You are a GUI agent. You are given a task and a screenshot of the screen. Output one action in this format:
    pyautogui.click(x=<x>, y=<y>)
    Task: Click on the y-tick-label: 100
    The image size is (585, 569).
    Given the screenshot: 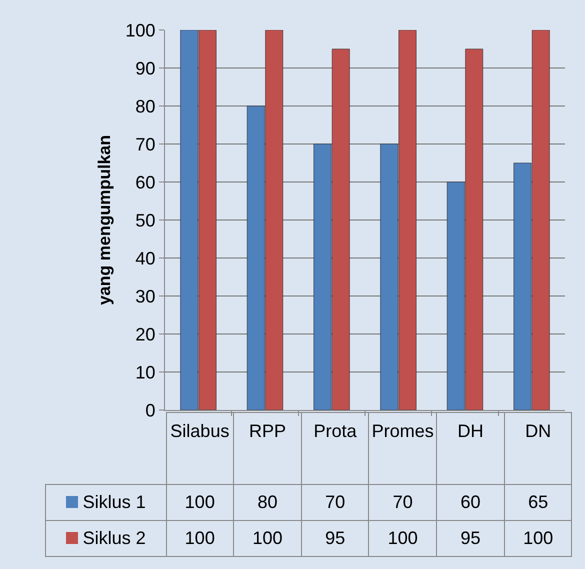 What is the action you would take?
    pyautogui.click(x=140, y=30)
    